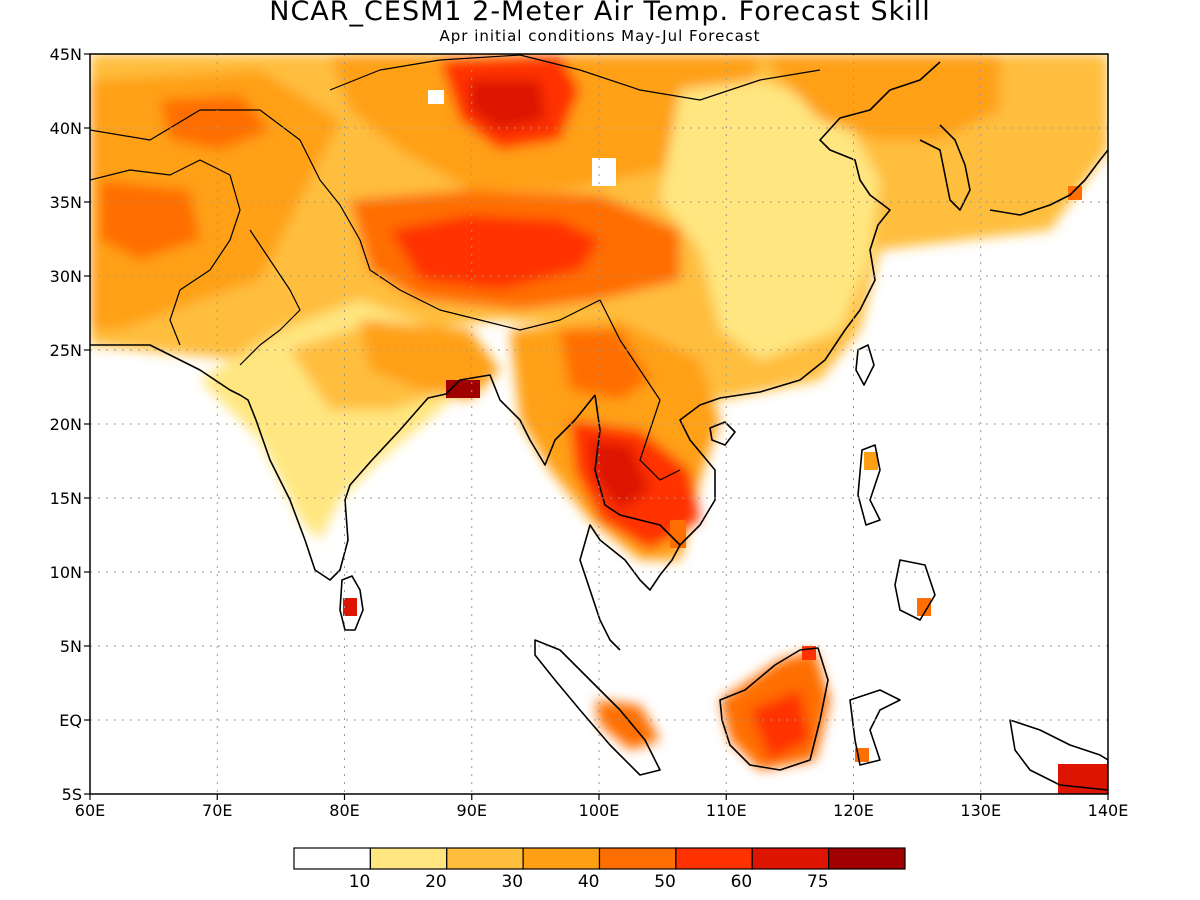 The width and height of the screenshot is (1200, 900). What do you see at coordinates (90, 810) in the screenshot?
I see `lon-tick-label: 60E` at bounding box center [90, 810].